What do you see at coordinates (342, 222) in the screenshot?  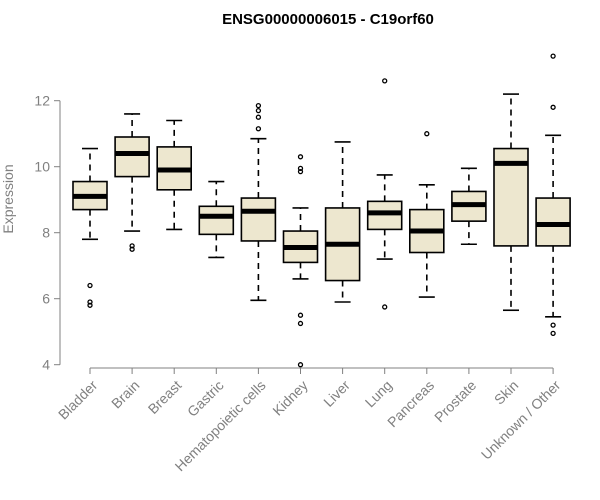 I see `box-liver` at bounding box center [342, 222].